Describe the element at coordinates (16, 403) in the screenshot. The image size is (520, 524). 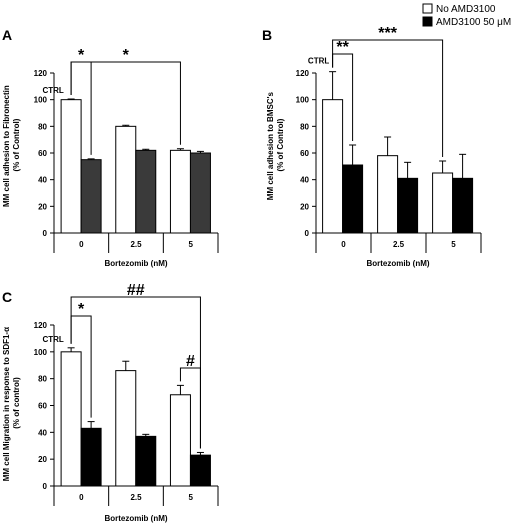
I see `y-axis-label-line2: (% of control)` at that location.